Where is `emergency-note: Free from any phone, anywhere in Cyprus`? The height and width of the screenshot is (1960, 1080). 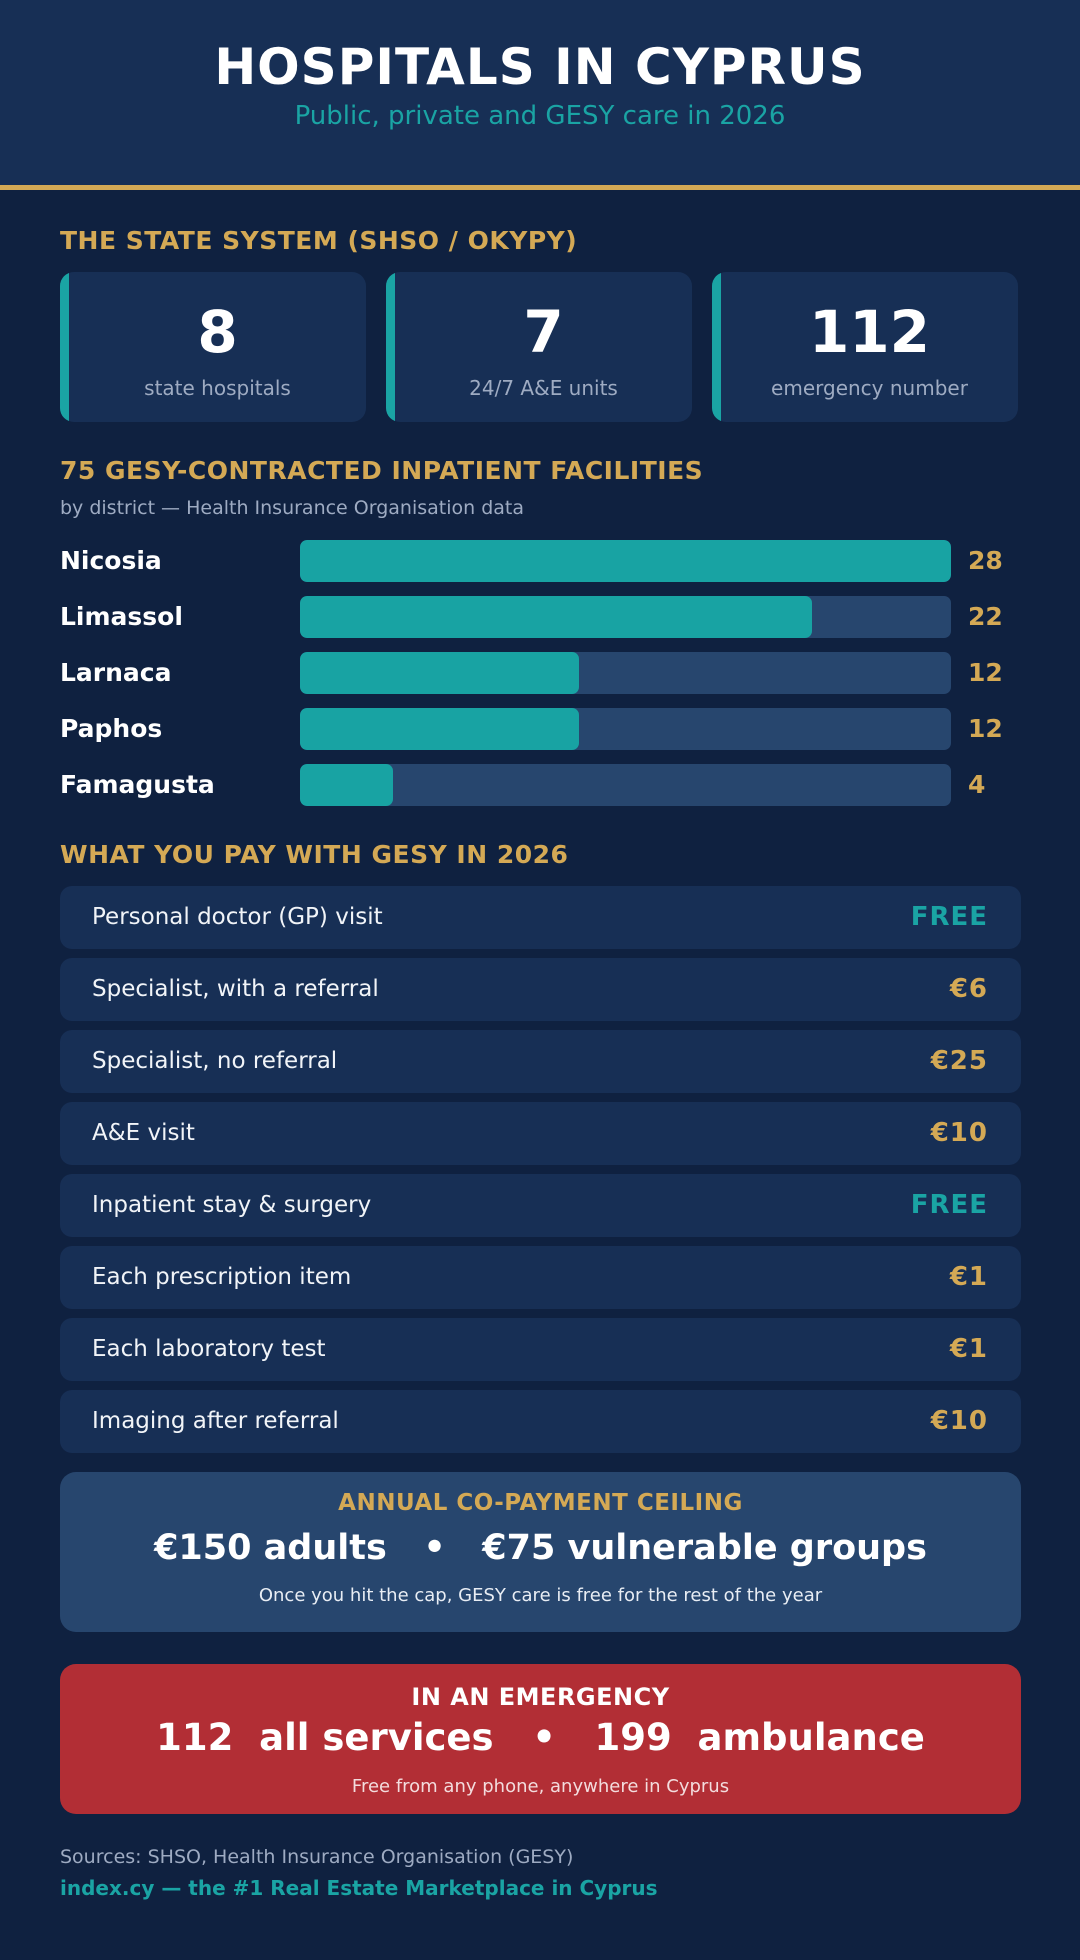
emergency-note: Free from any phone, anywhere in Cyprus is located at coordinates (540, 1786).